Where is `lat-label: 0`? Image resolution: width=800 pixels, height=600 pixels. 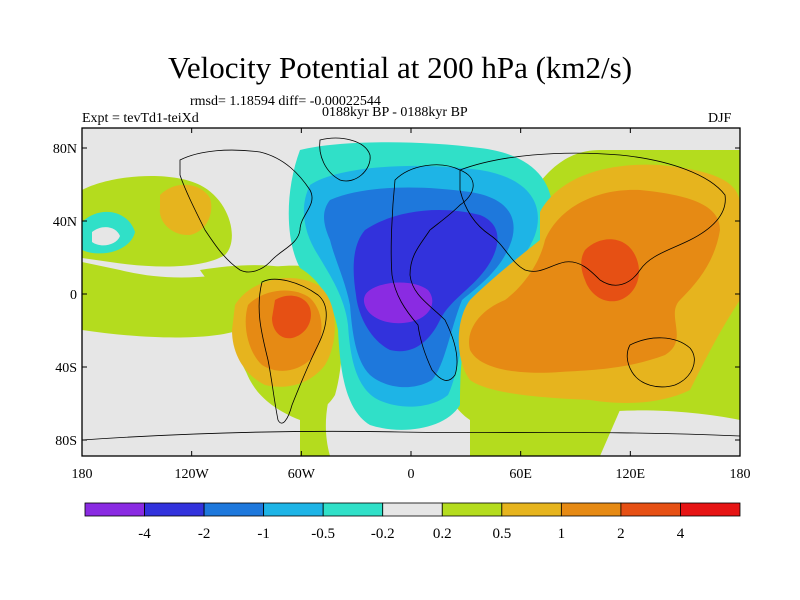 lat-label: 0 is located at coordinates (73, 295).